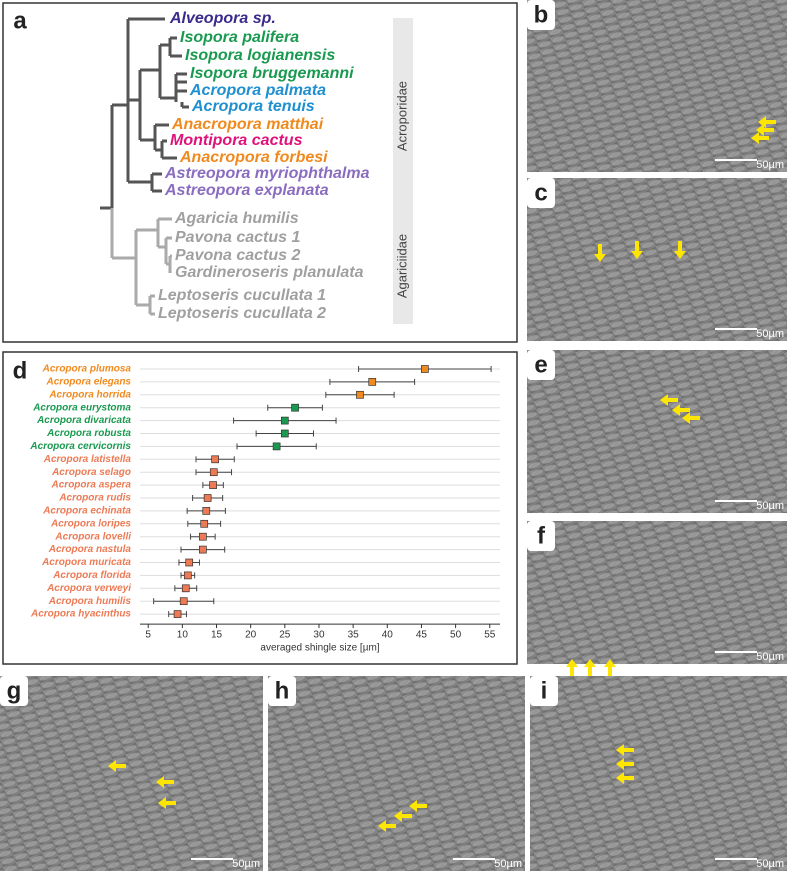 The height and width of the screenshot is (871, 787). Describe the element at coordinates (91, 485) in the screenshot. I see `category-label: Acropora aspera` at that location.